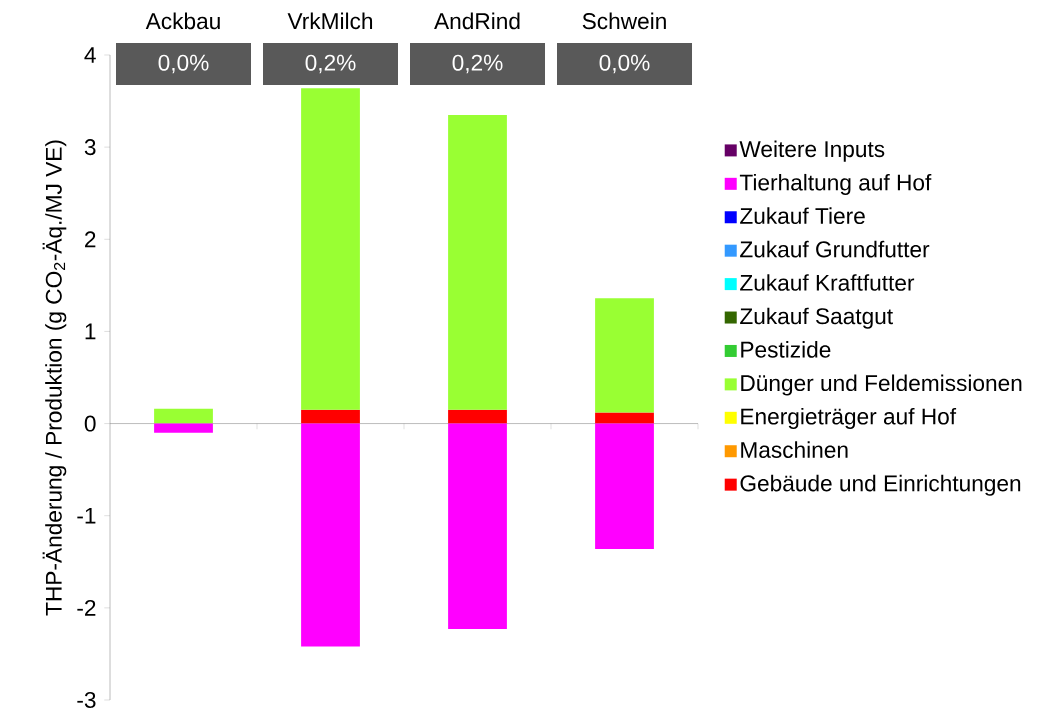 This screenshot has height=711, width=1056. I want to click on x-tick-label: VrkMilch, so click(330, 21).